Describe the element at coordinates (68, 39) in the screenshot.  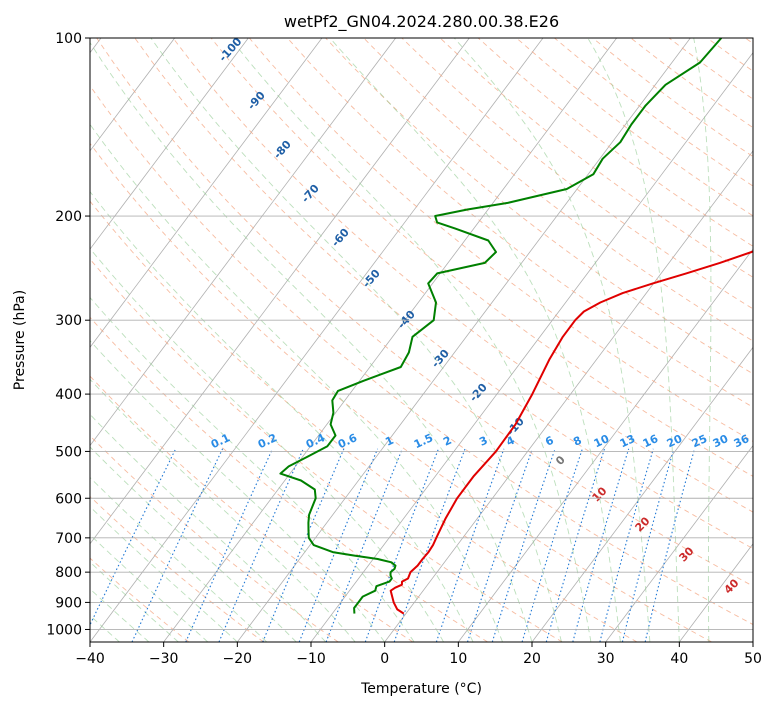
I see `y-tick-label: 100` at that location.